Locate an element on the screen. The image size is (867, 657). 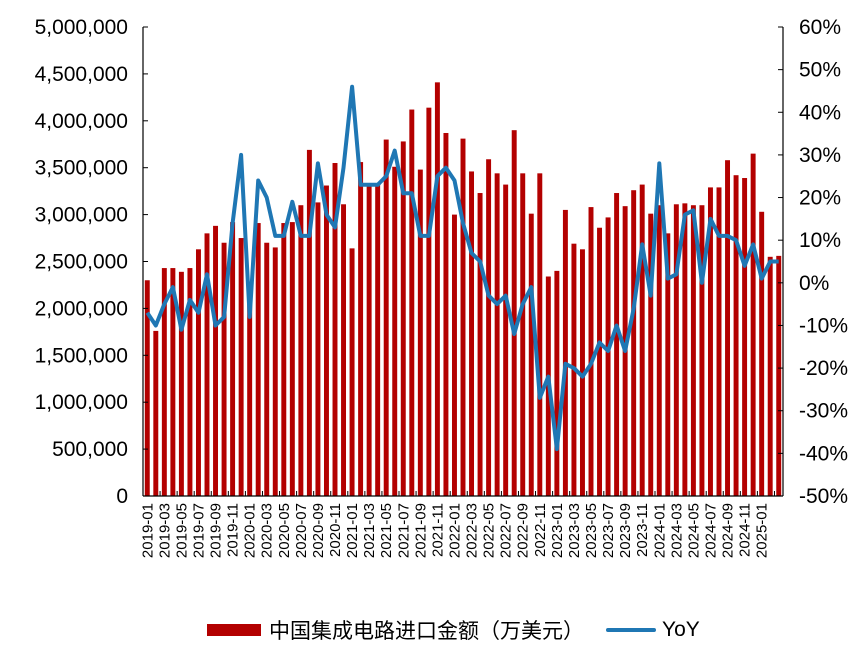
right-tick-label: 50% is located at coordinates (820, 70).